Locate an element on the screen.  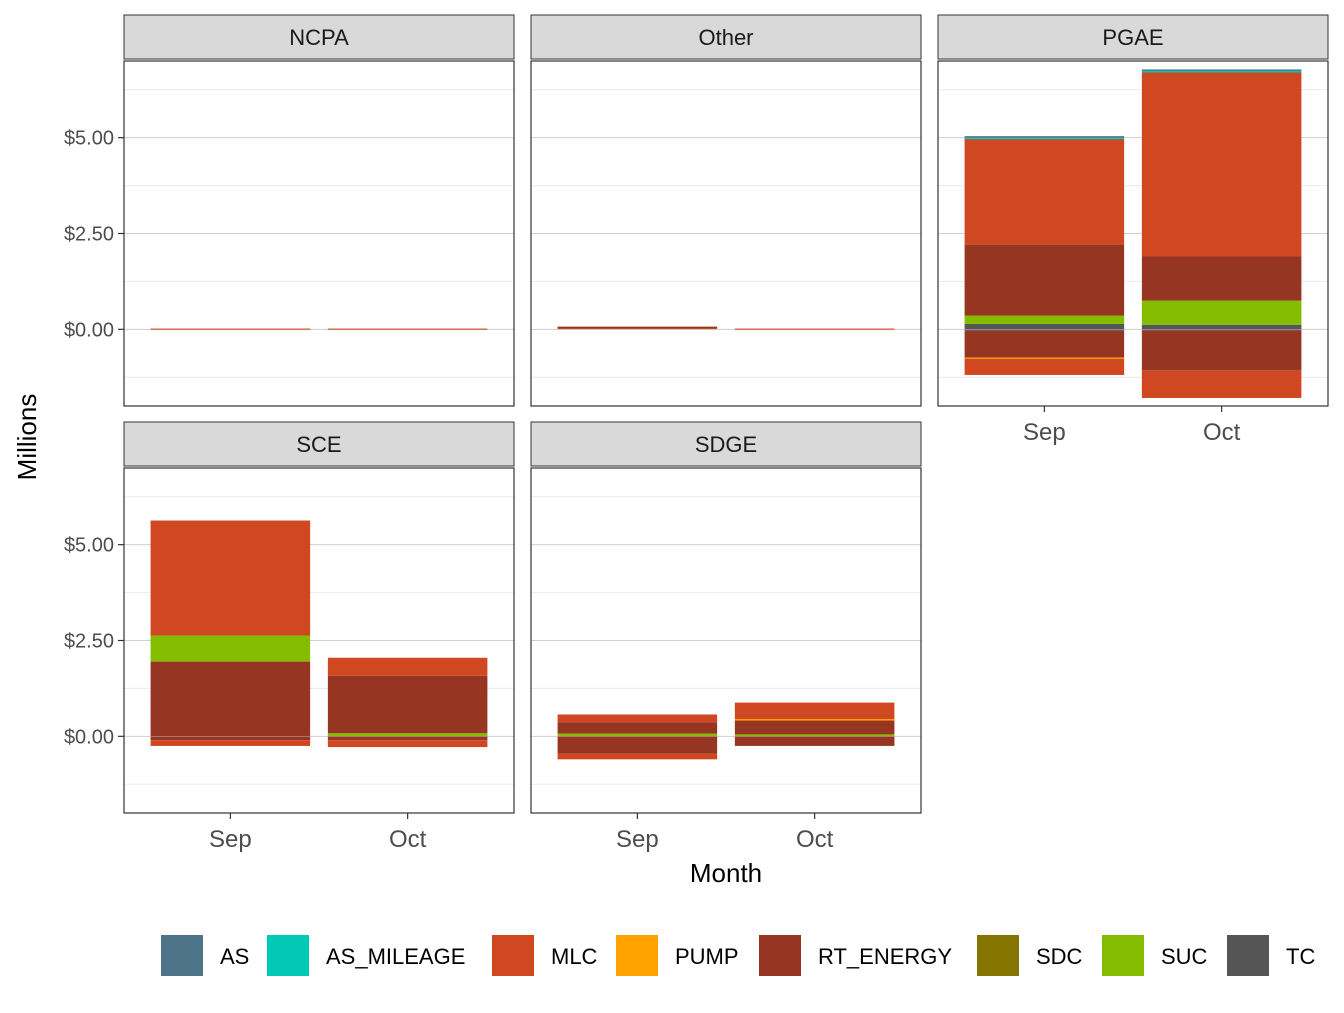
bar-segment-as_mileage-sep is located at coordinates (1044, 138).